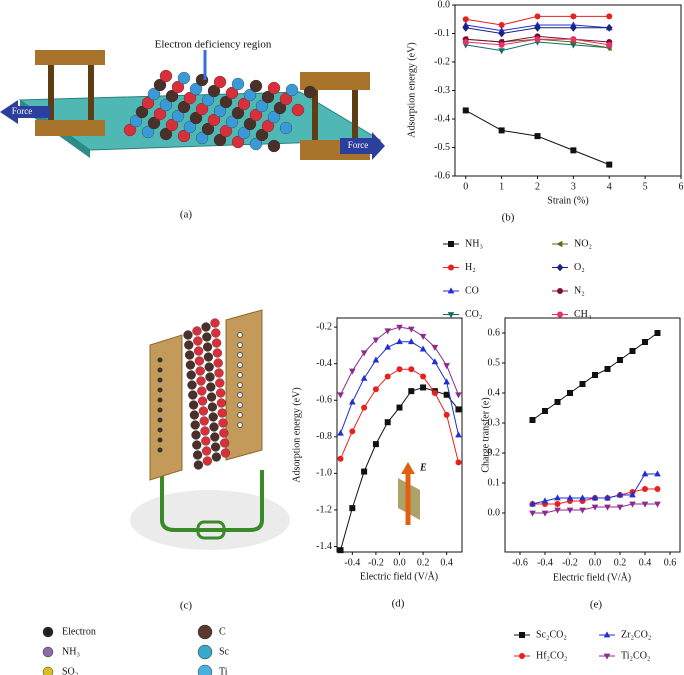 Image resolution: width=684 pixels, height=675 pixels. I want to click on clamp-rod, so click(315, 115).